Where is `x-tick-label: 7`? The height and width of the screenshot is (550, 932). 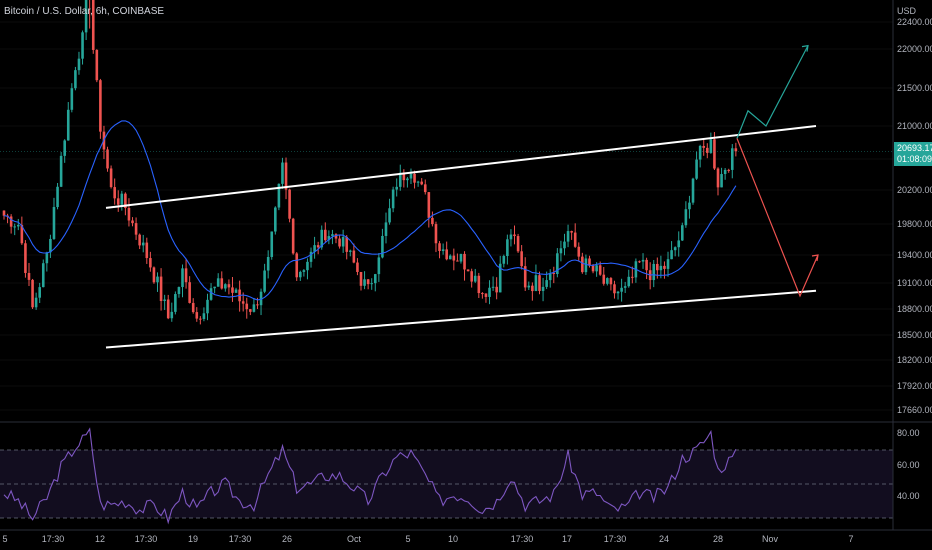
x-tick-label: 7 is located at coordinates (850, 539).